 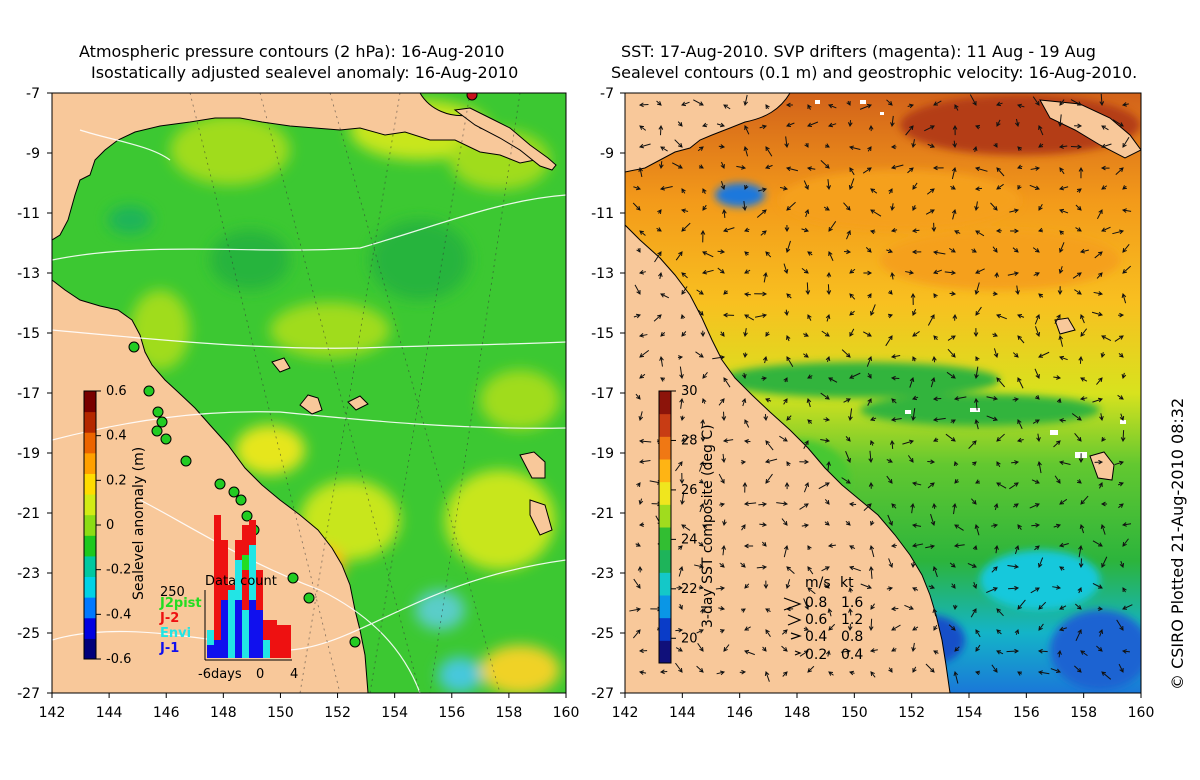 I want to click on right-land-png, so click(x=708, y=133).